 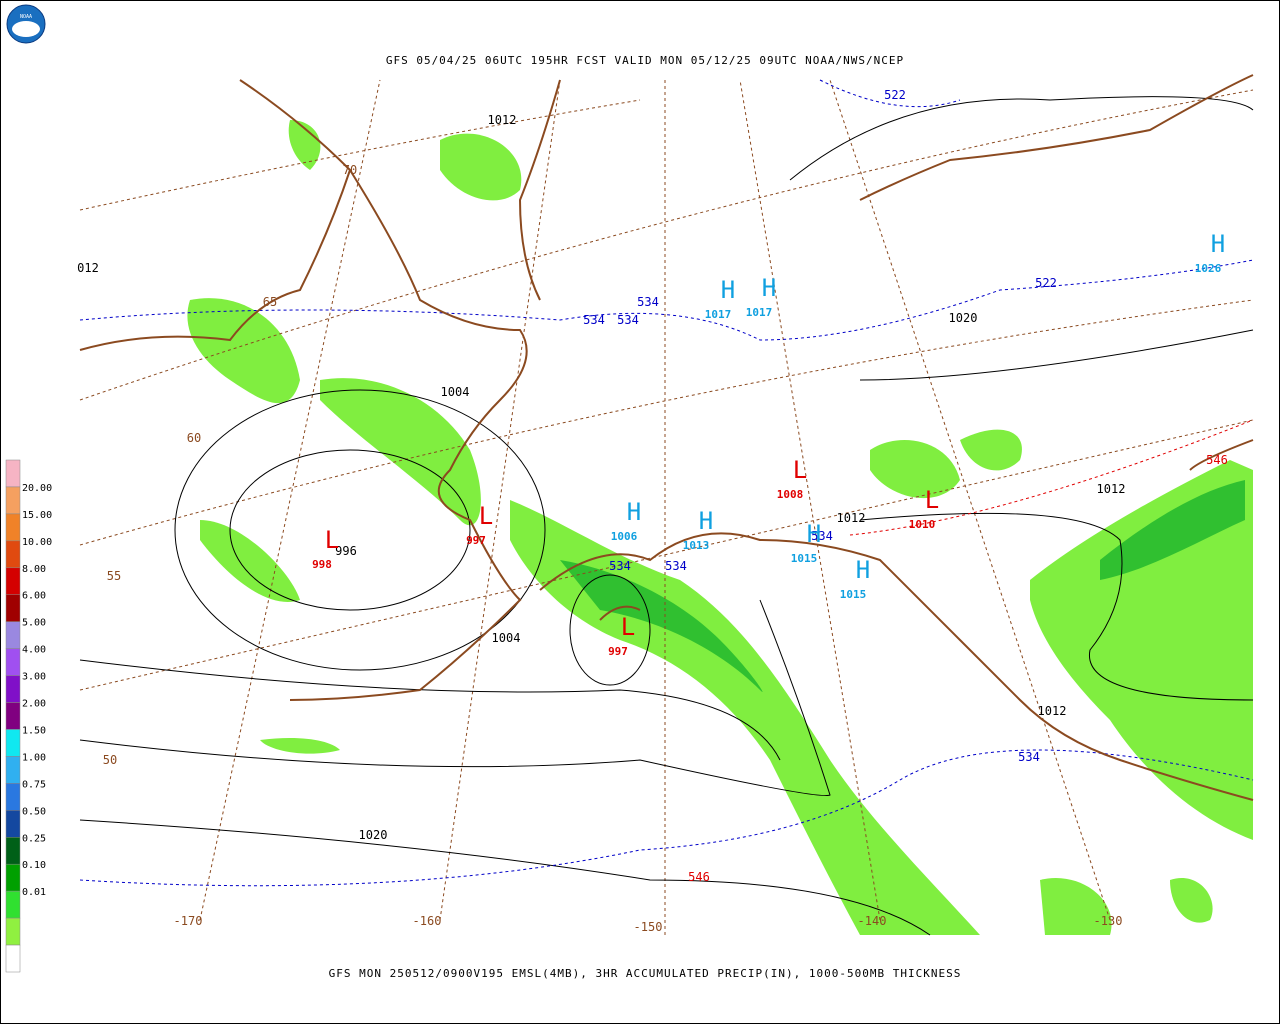 What do you see at coordinates (346, 551) in the screenshot?
I see `isobar-label: 996` at bounding box center [346, 551].